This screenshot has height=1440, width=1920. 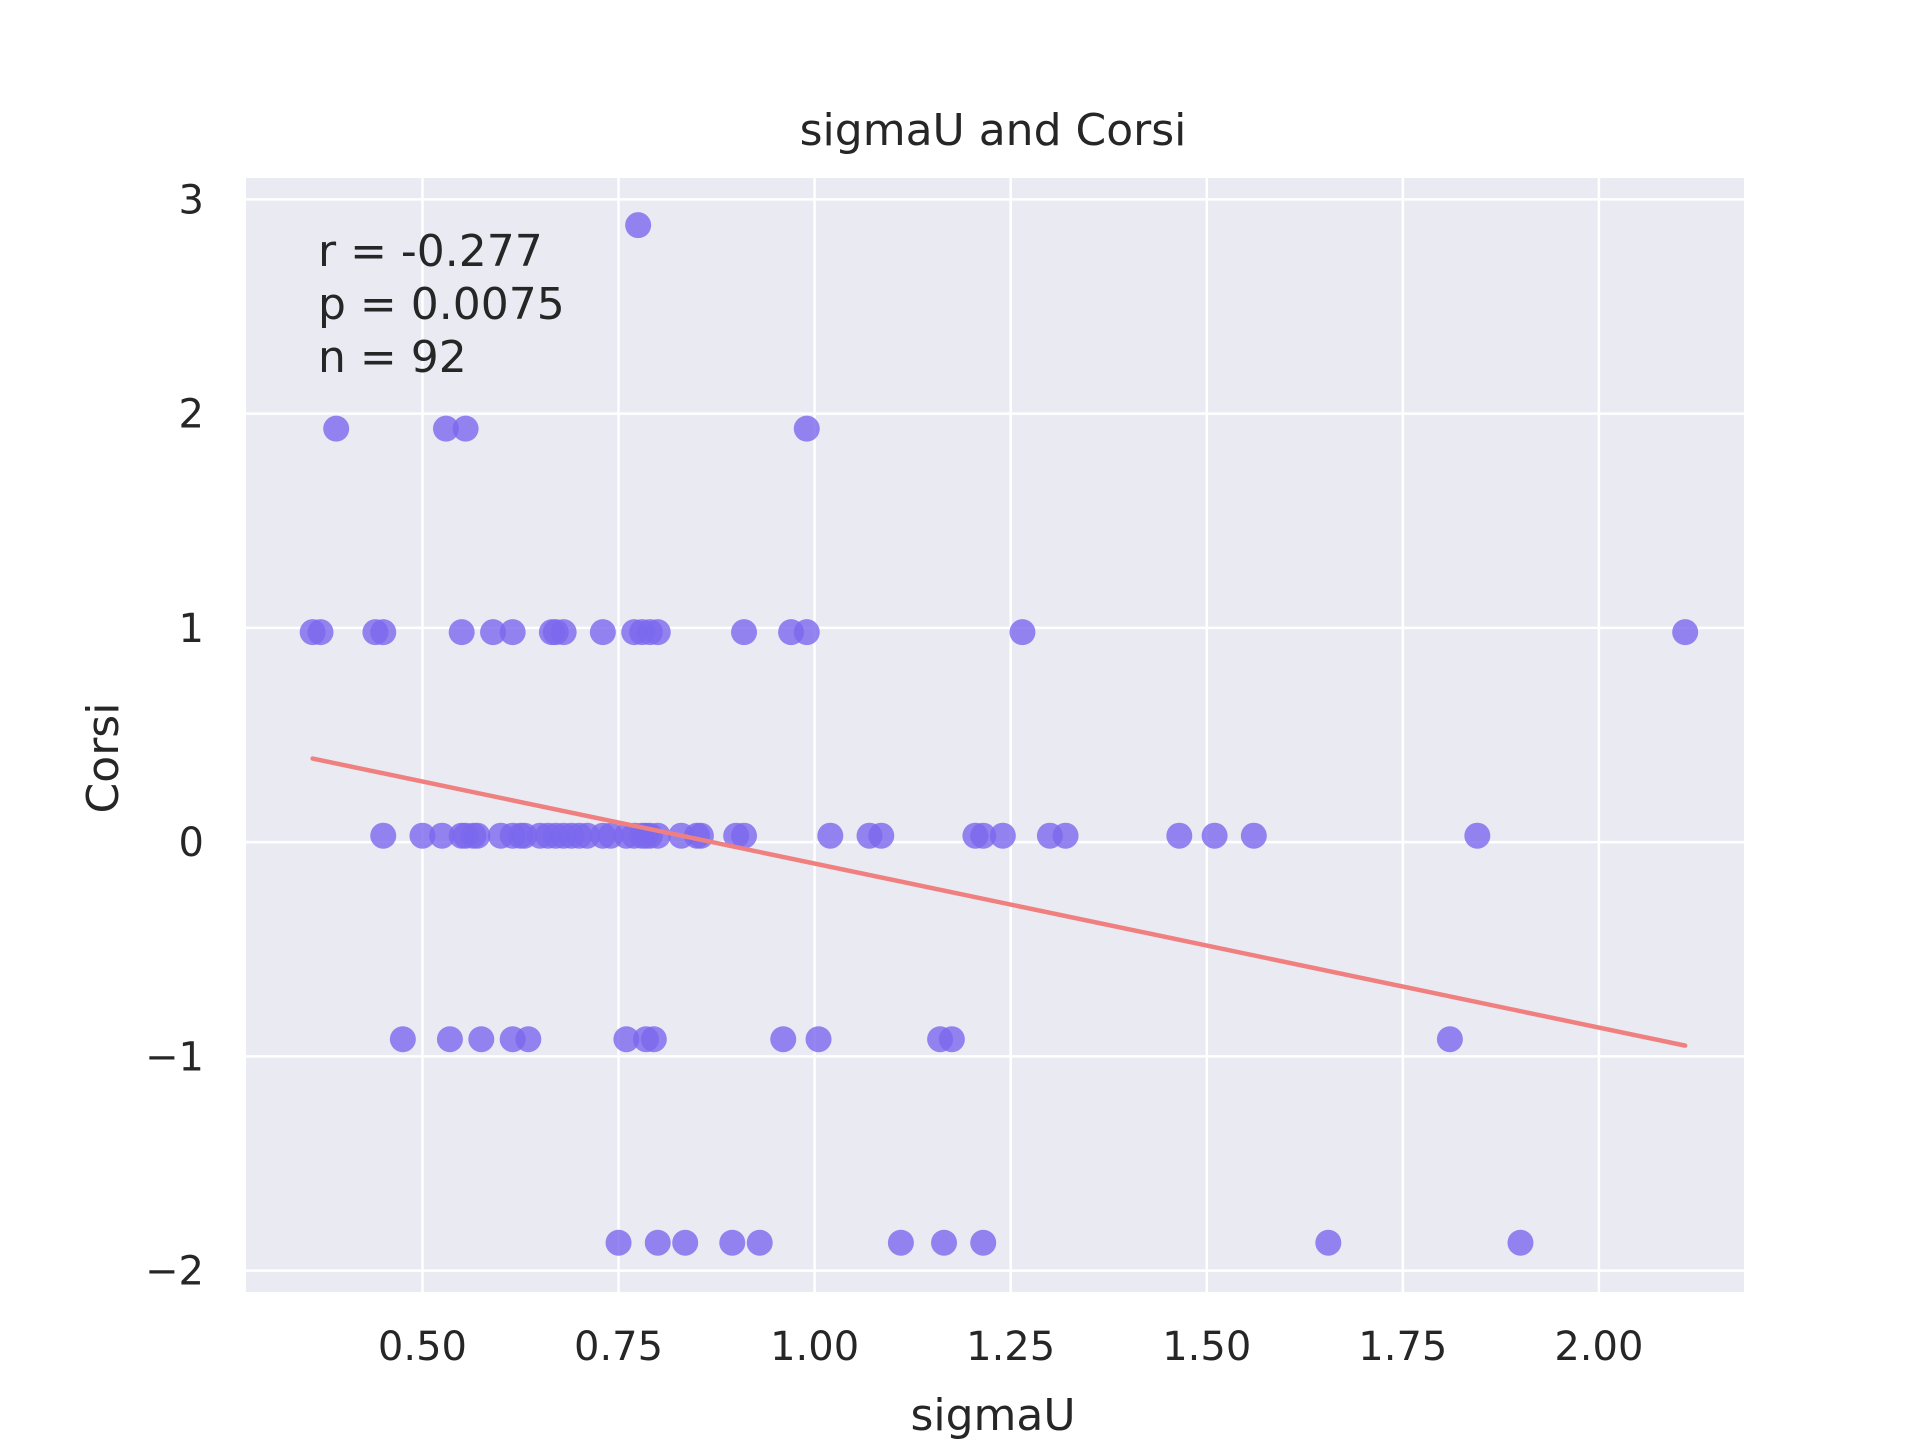 What do you see at coordinates (422, 1347) in the screenshot?
I see `x-tick-label: 0.50` at bounding box center [422, 1347].